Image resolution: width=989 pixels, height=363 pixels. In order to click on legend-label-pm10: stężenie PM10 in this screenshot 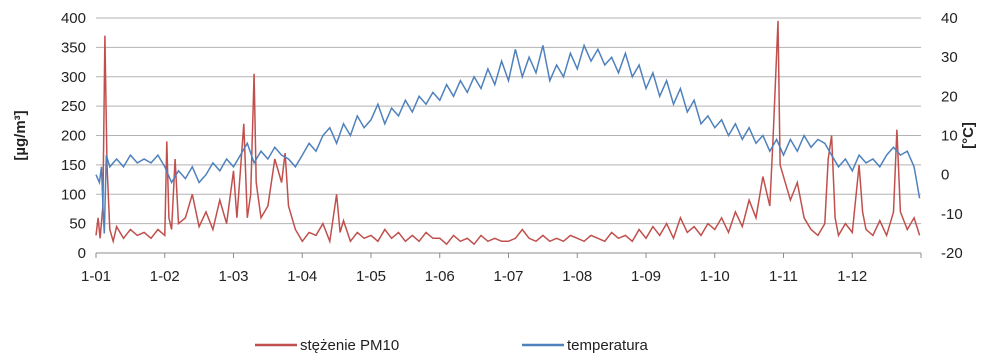, I will do `click(349, 345)`.